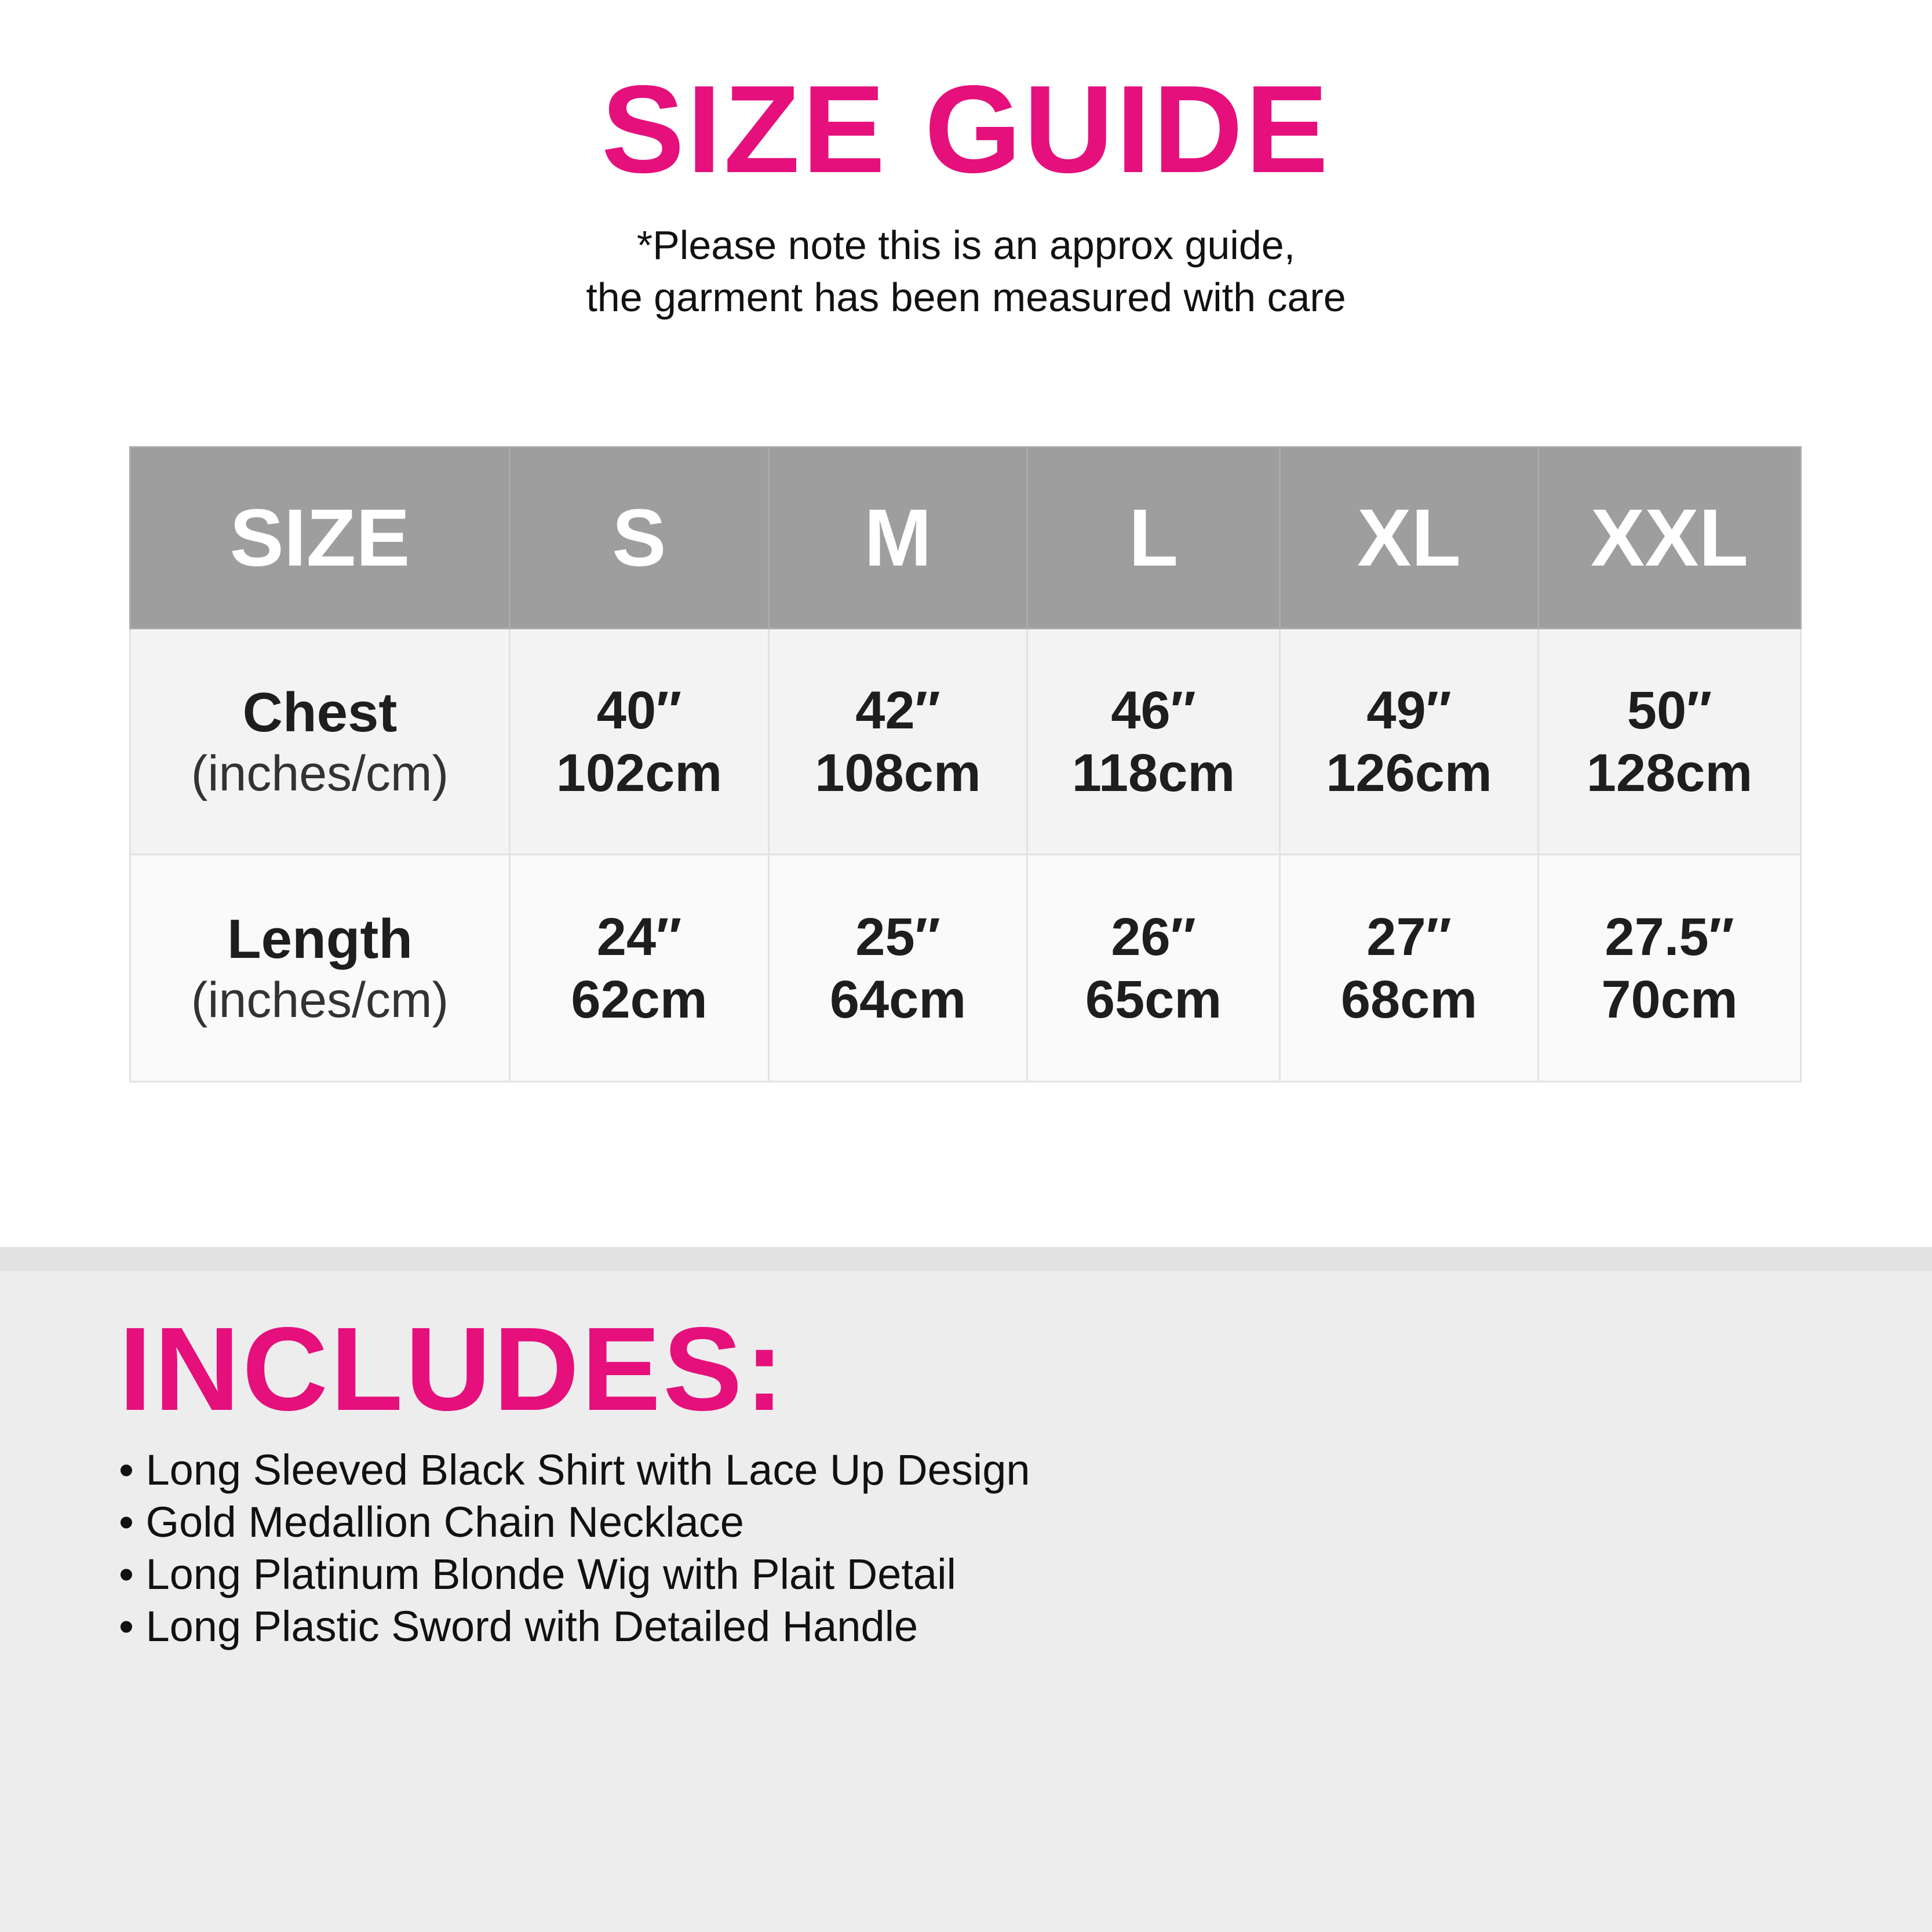  What do you see at coordinates (639, 710) in the screenshot?
I see `inches: 40″` at bounding box center [639, 710].